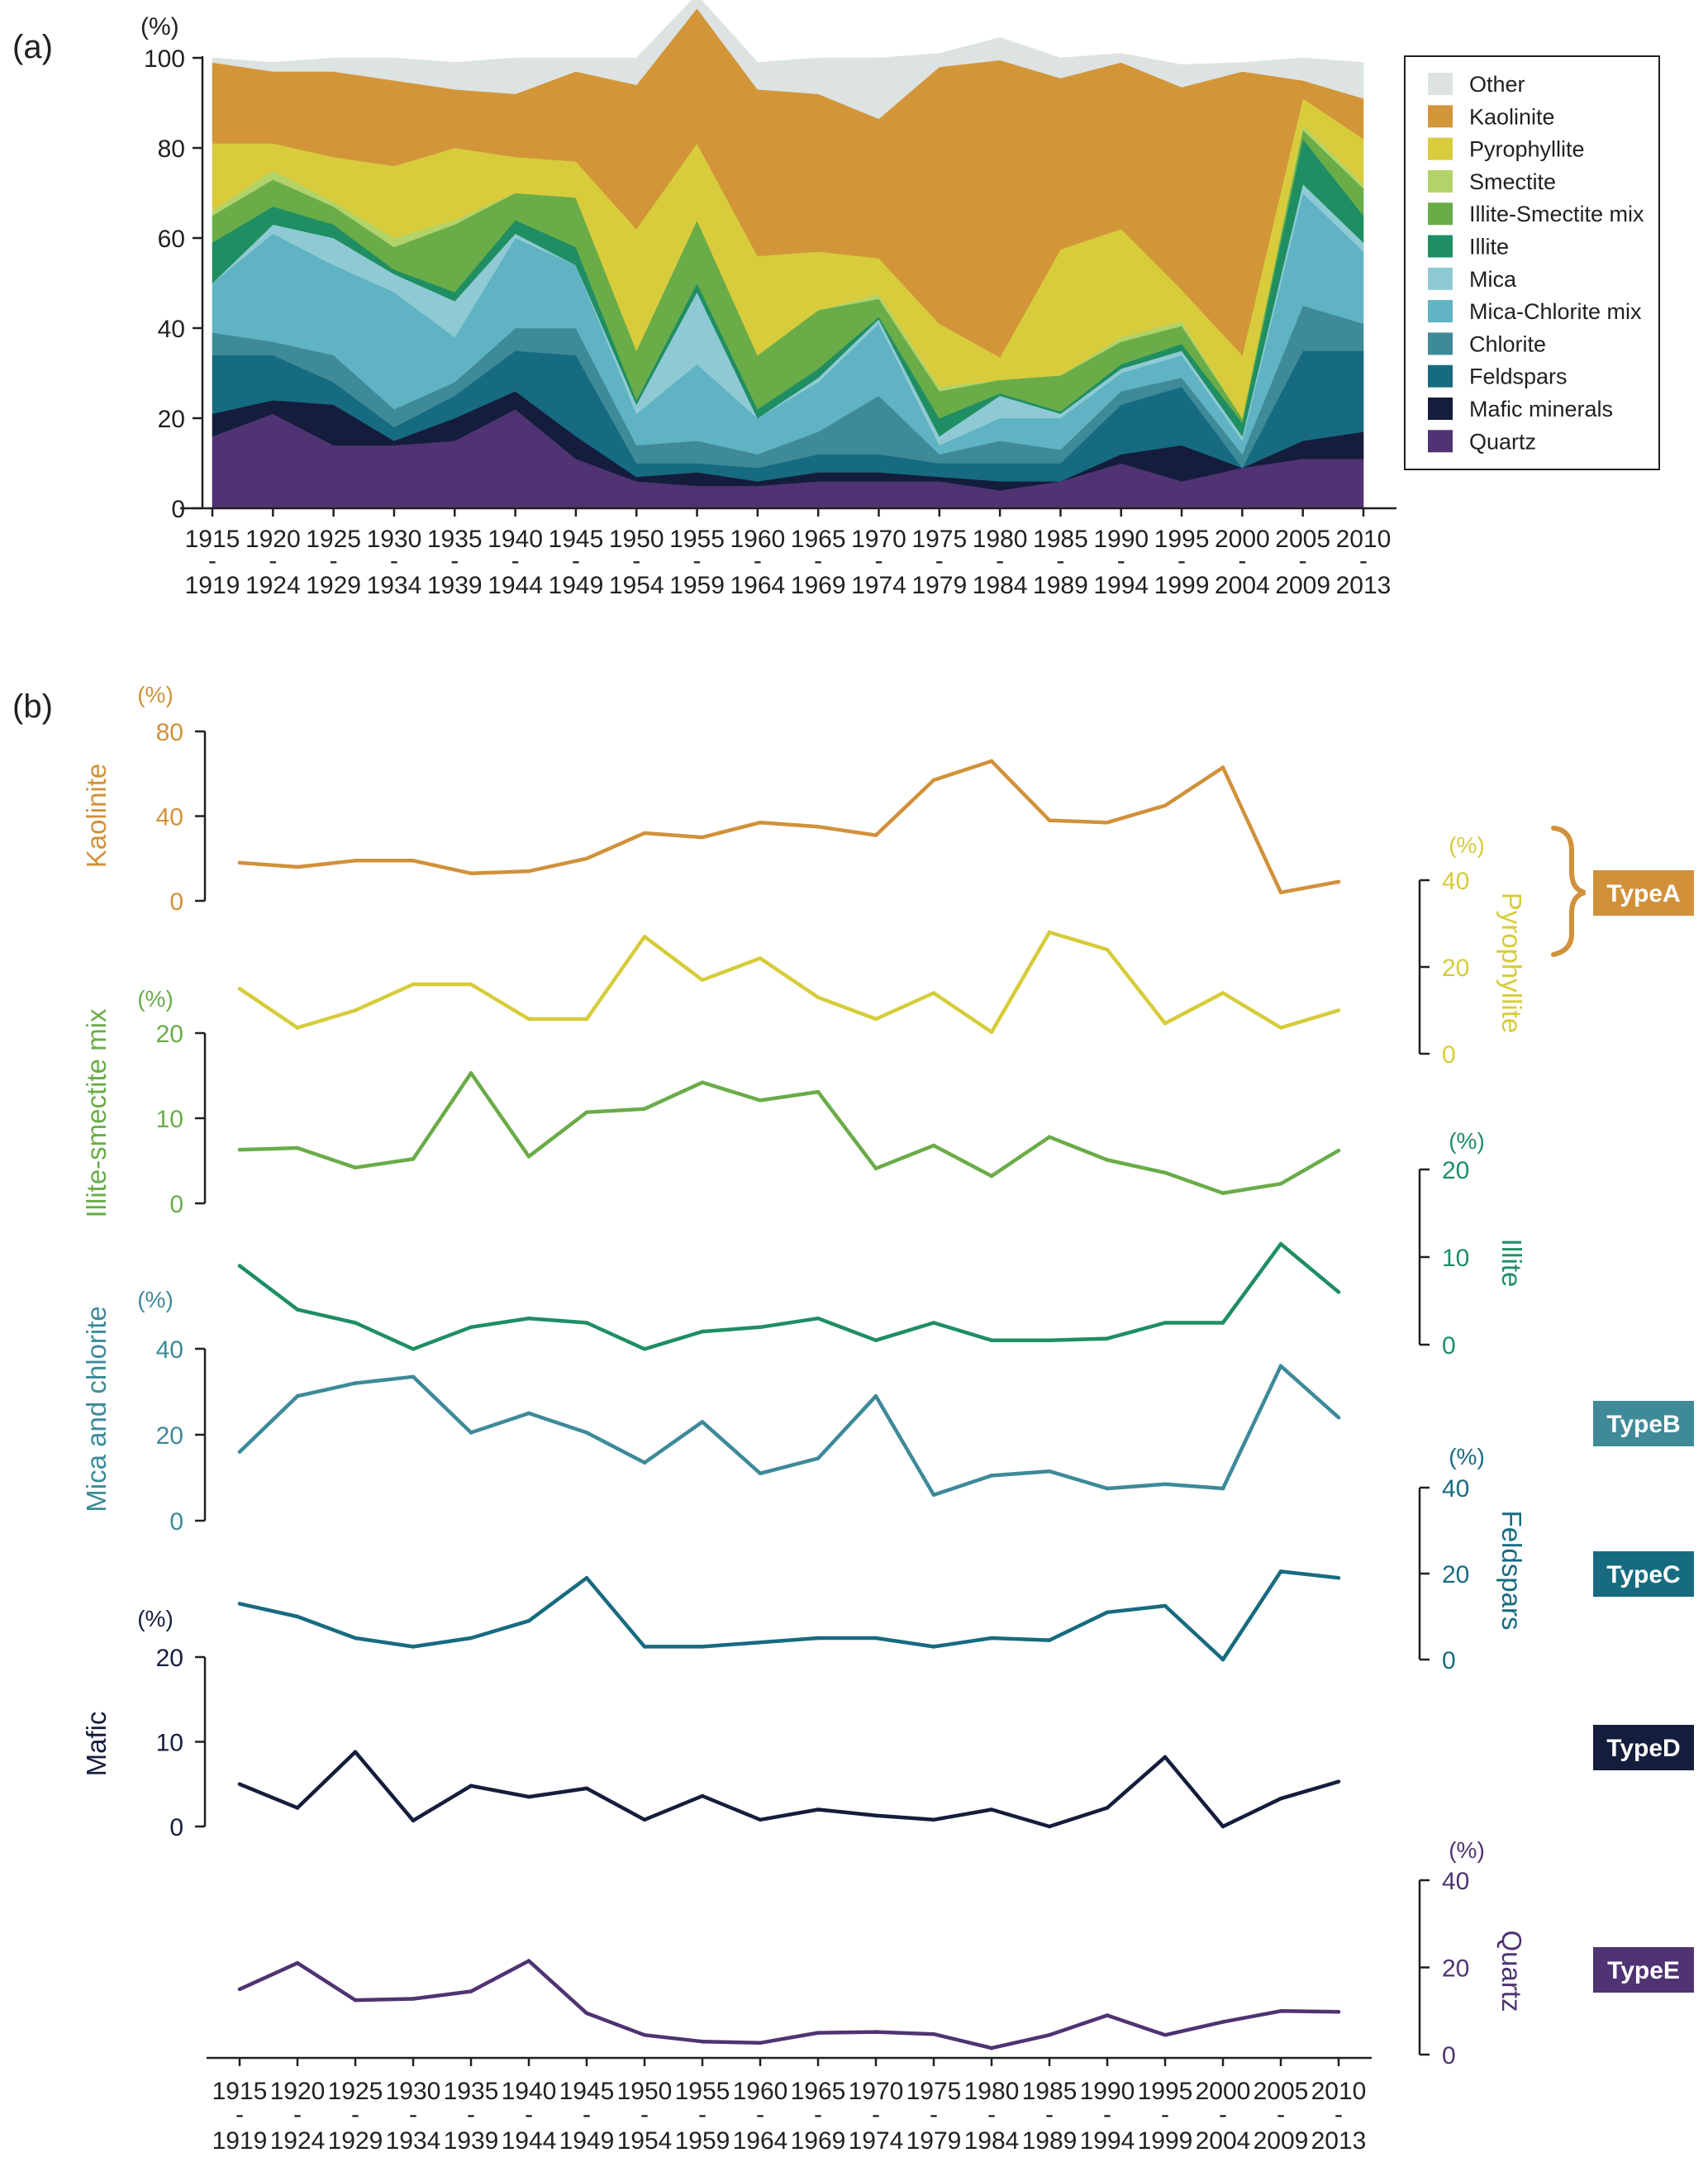 This screenshot has width=1708, height=2167. I want to click on panel-a-x-tick-end: 1974, so click(878, 585).